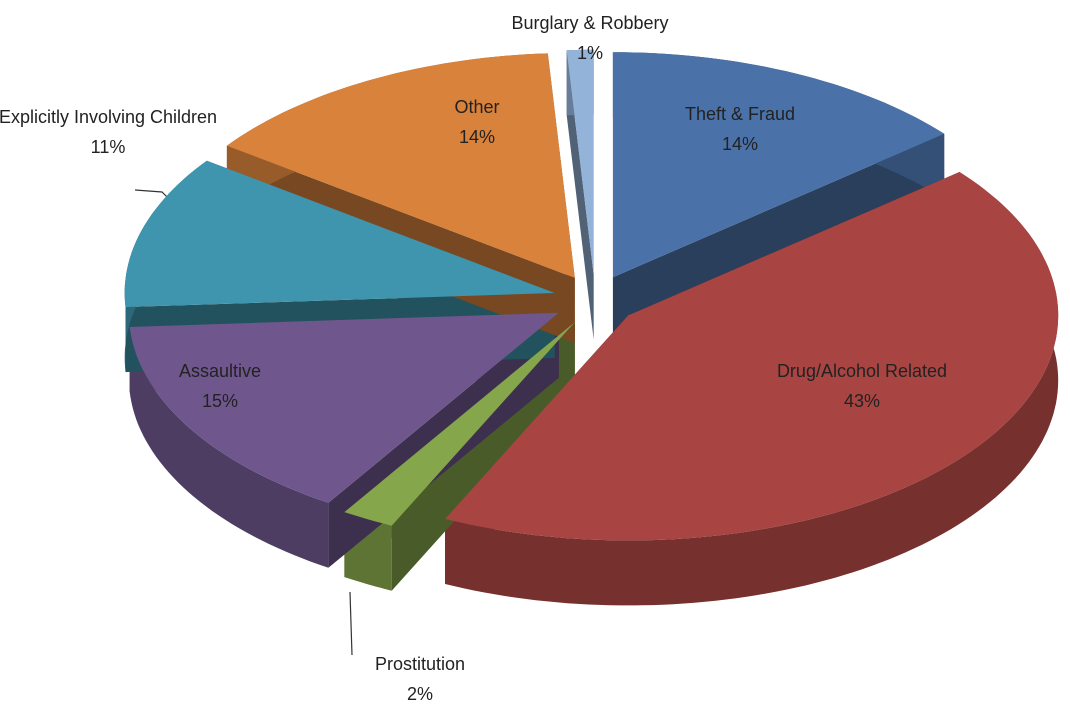 This screenshot has width=1070, height=711. What do you see at coordinates (229, 447) in the screenshot?
I see `slice-side` at bounding box center [229, 447].